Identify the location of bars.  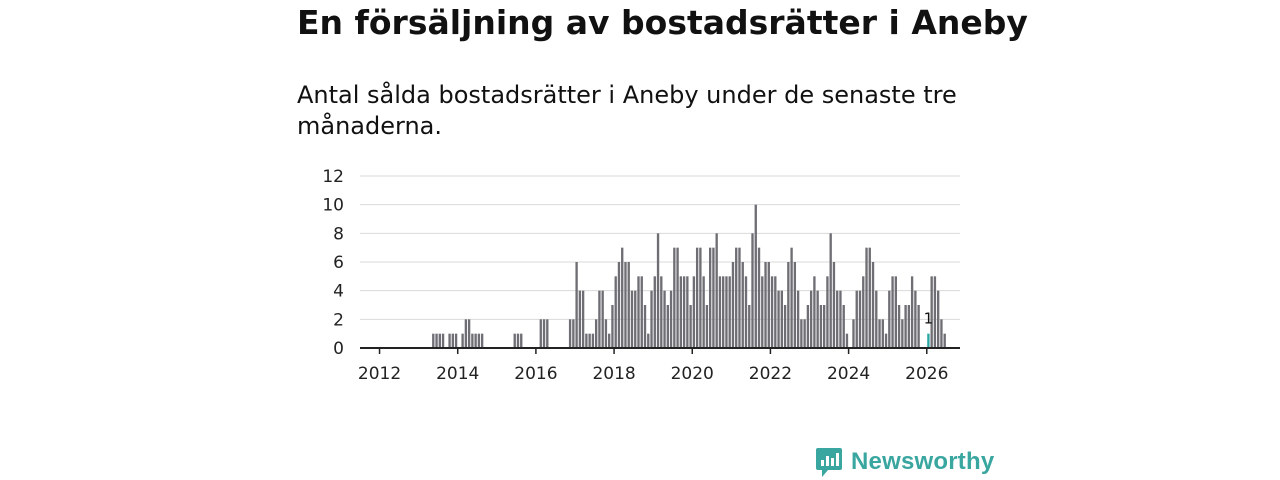
(689, 276).